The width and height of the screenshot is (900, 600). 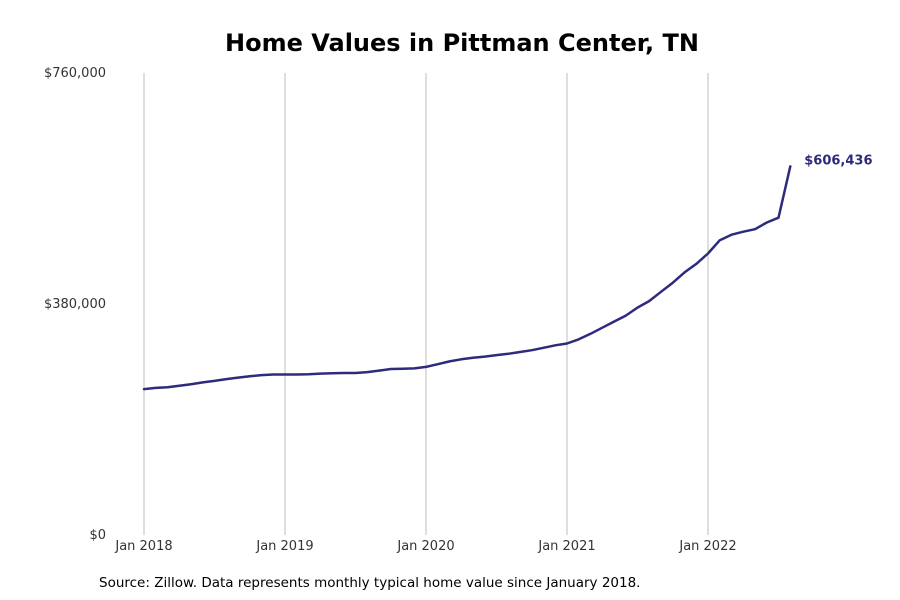 I want to click on x-tick-label: Jan 2020, so click(x=425, y=546).